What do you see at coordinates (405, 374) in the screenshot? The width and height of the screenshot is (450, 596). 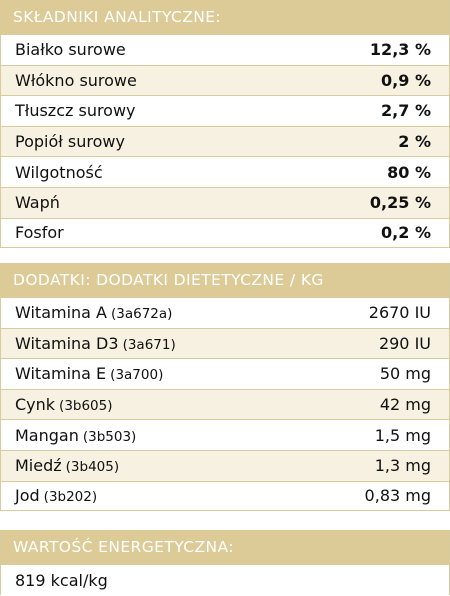 I see `row-value: 50 mg` at bounding box center [405, 374].